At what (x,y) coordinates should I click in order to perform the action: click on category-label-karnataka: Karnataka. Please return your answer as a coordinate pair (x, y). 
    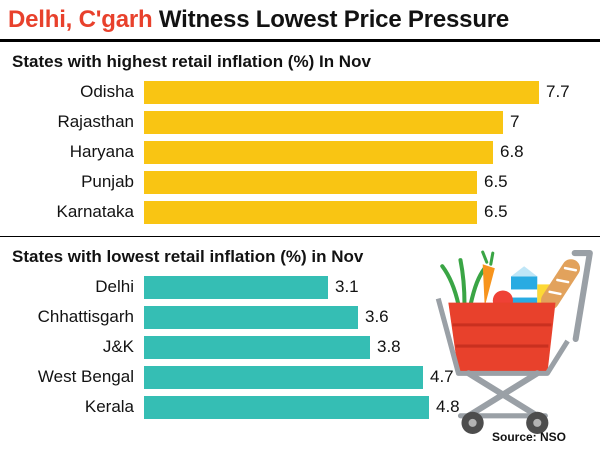
    Looking at the image, I should click on (95, 212).